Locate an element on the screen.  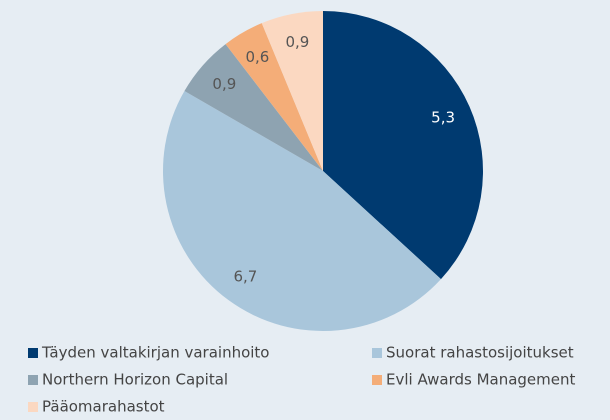
legend-label: Pääomarahastot is located at coordinates (103, 407).